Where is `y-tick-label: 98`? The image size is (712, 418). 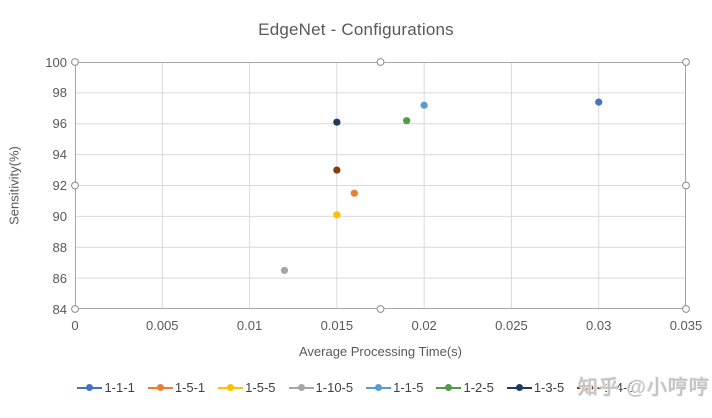
y-tick-label: 98 is located at coordinates (59, 93).